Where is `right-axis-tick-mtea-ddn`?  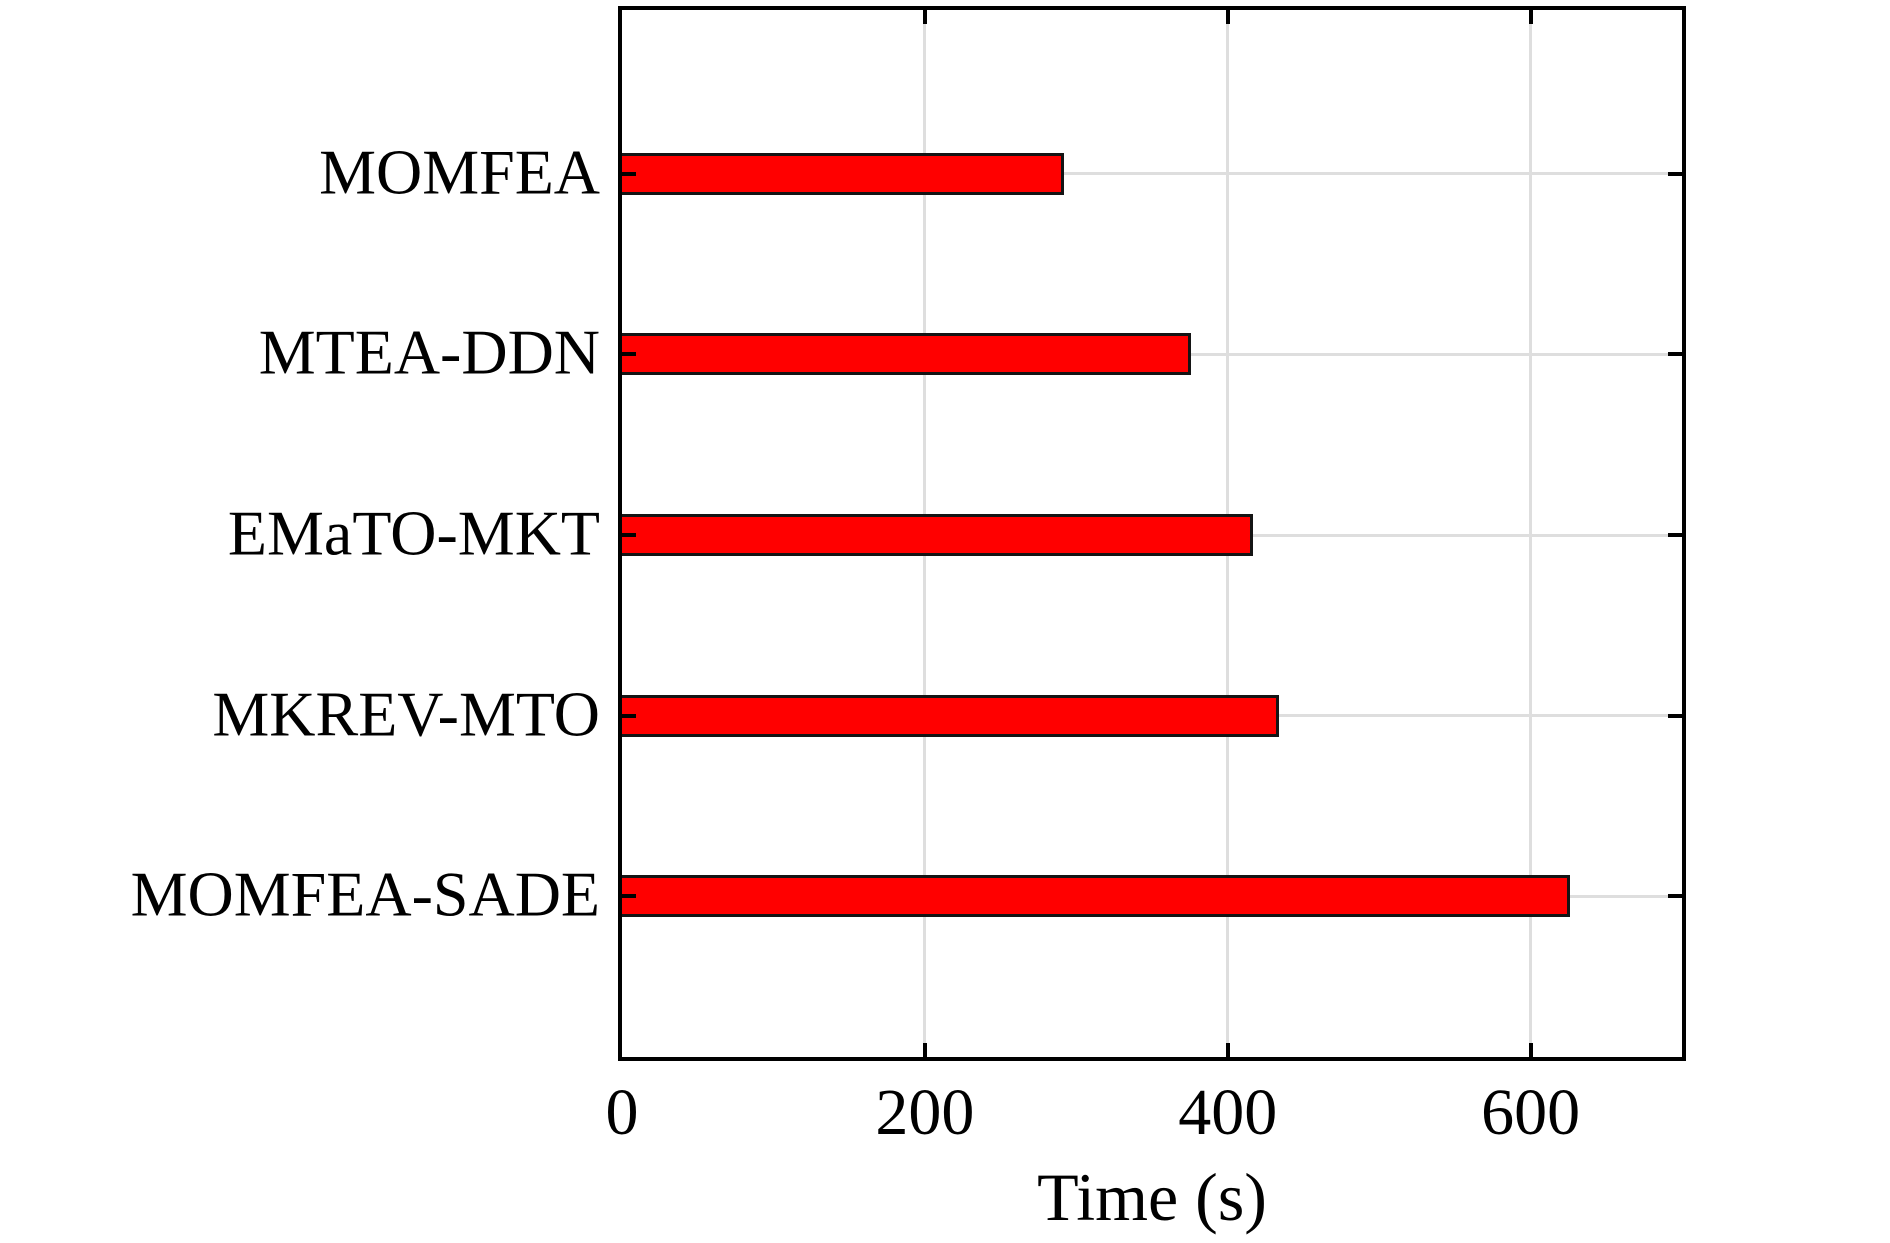 right-axis-tick-mtea-ddn is located at coordinates (1675, 354).